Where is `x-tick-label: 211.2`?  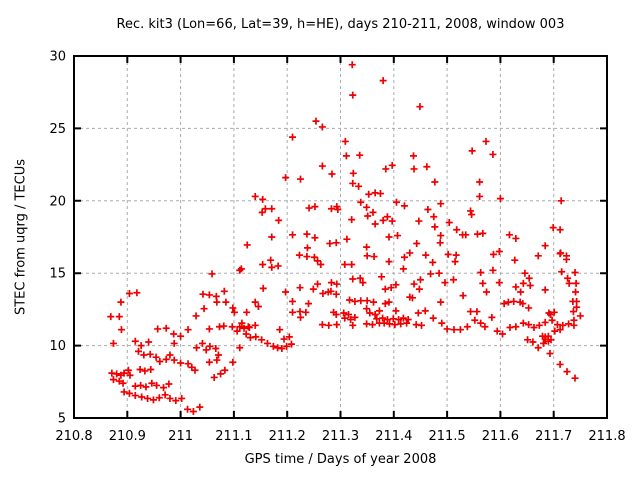
x-tick-label: 211.2 is located at coordinates (287, 436).